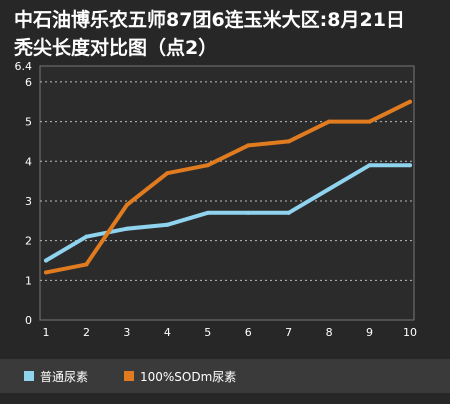 This screenshot has height=404, width=450. I want to click on x-tick-label: 5, so click(207, 332).